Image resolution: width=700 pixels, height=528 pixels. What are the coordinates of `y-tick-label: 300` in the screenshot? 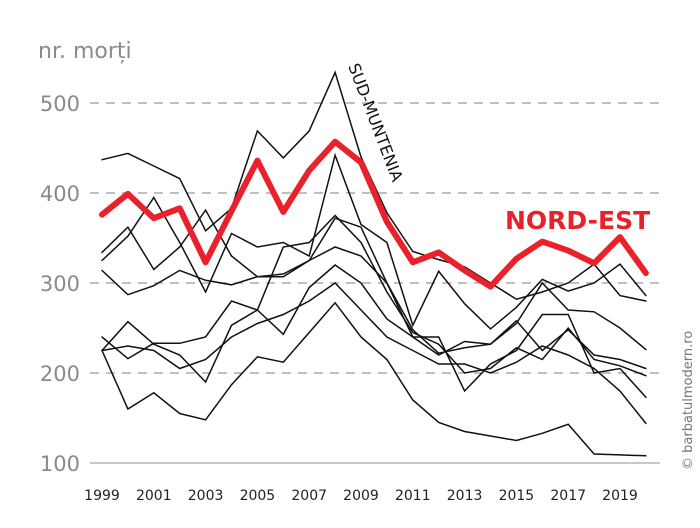 It's located at (60, 284).